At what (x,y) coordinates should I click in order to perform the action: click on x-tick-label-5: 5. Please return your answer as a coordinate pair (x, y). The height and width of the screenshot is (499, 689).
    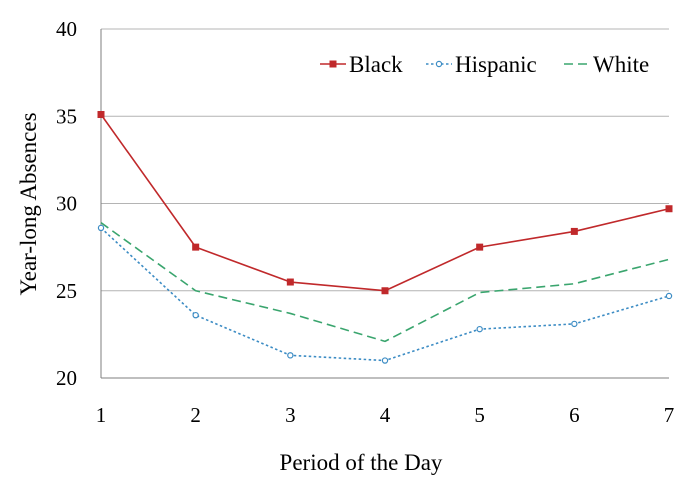
    Looking at the image, I should click on (479, 415).